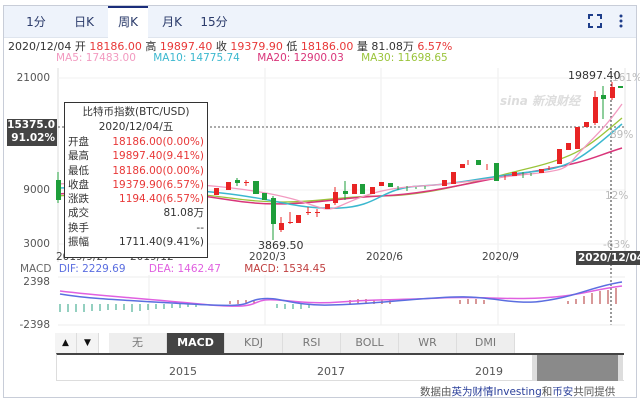 The height and width of the screenshot is (402, 640). What do you see at coordinates (40, 46) in the screenshot?
I see `info-date: 2020/12/04` at bounding box center [40, 46].